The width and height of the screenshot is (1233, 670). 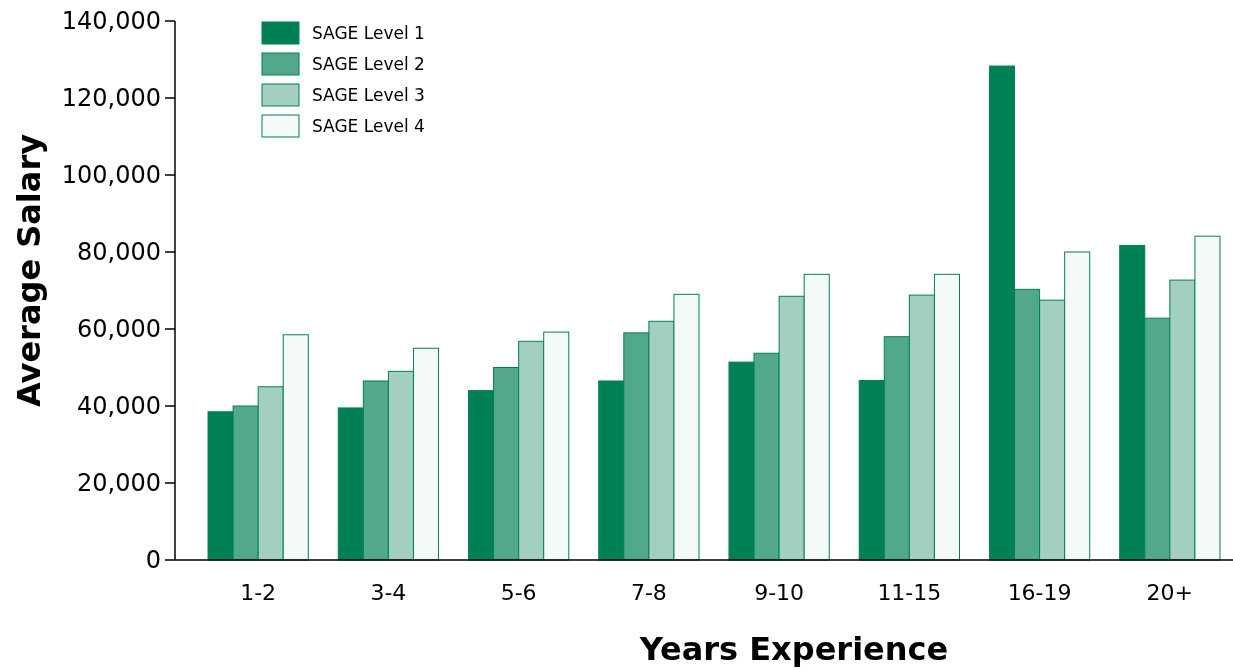 What do you see at coordinates (111, 21) in the screenshot?
I see `y-tick-label: 140,000` at bounding box center [111, 21].